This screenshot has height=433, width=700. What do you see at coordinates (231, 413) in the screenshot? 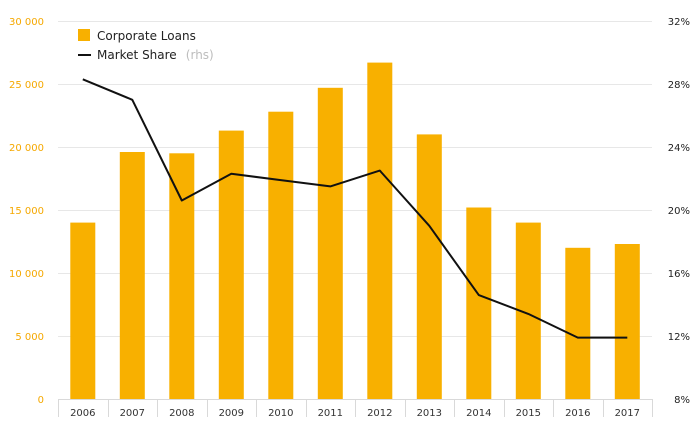
I see `x-tick-label-2009: 2009` at bounding box center [231, 413].